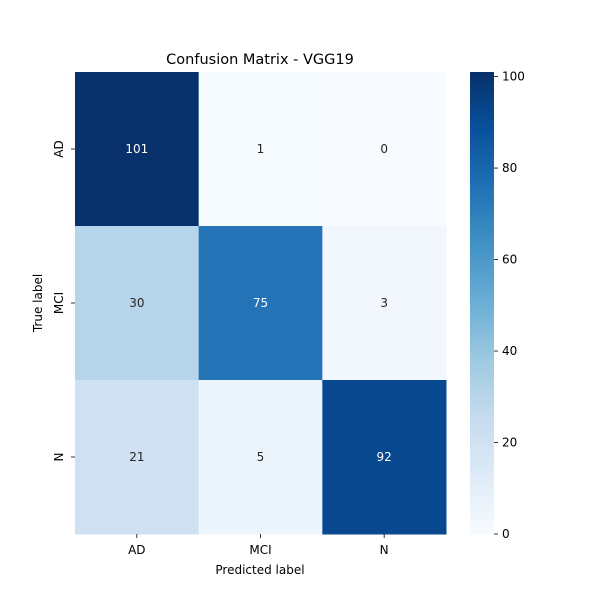 The height and width of the screenshot is (600, 600). Describe the element at coordinates (260, 60) in the screenshot. I see `chart-title: Confusion Matrix - VGG19` at that location.